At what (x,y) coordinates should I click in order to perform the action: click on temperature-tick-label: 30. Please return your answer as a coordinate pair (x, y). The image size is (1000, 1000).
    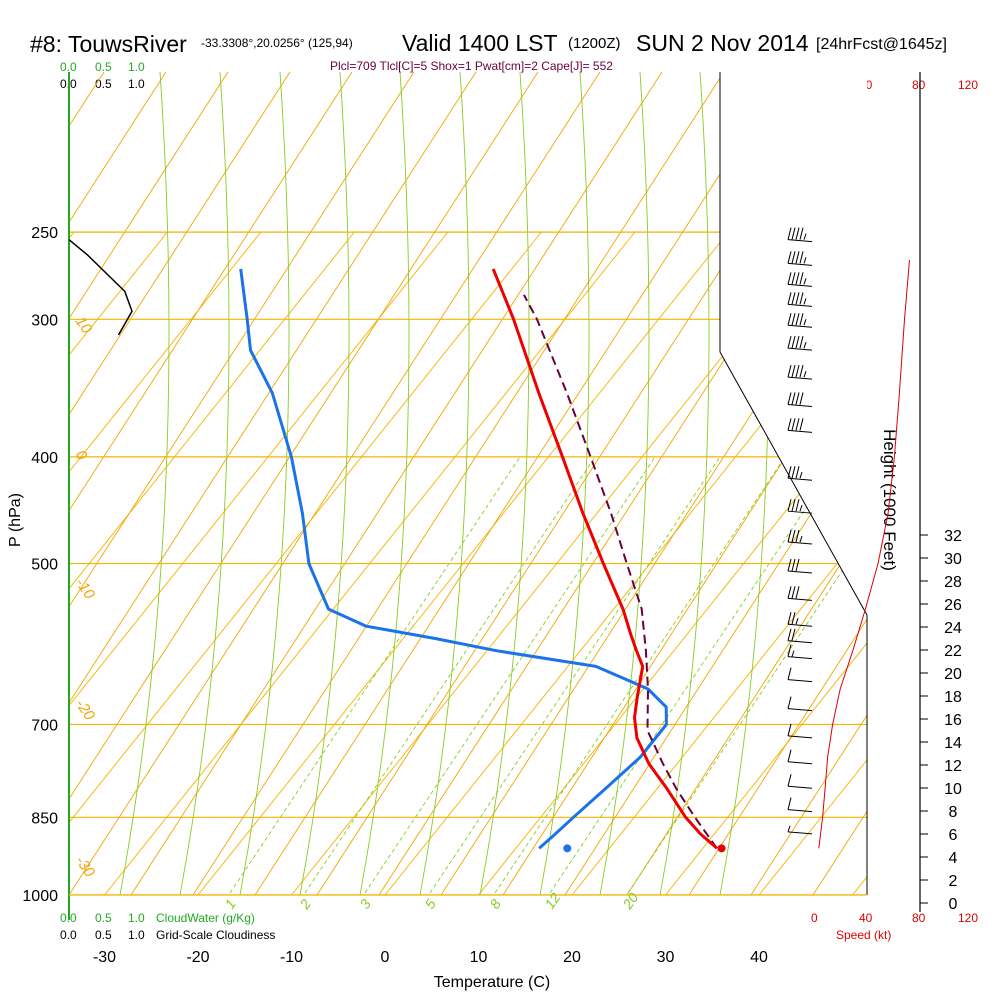
    Looking at the image, I should click on (666, 957).